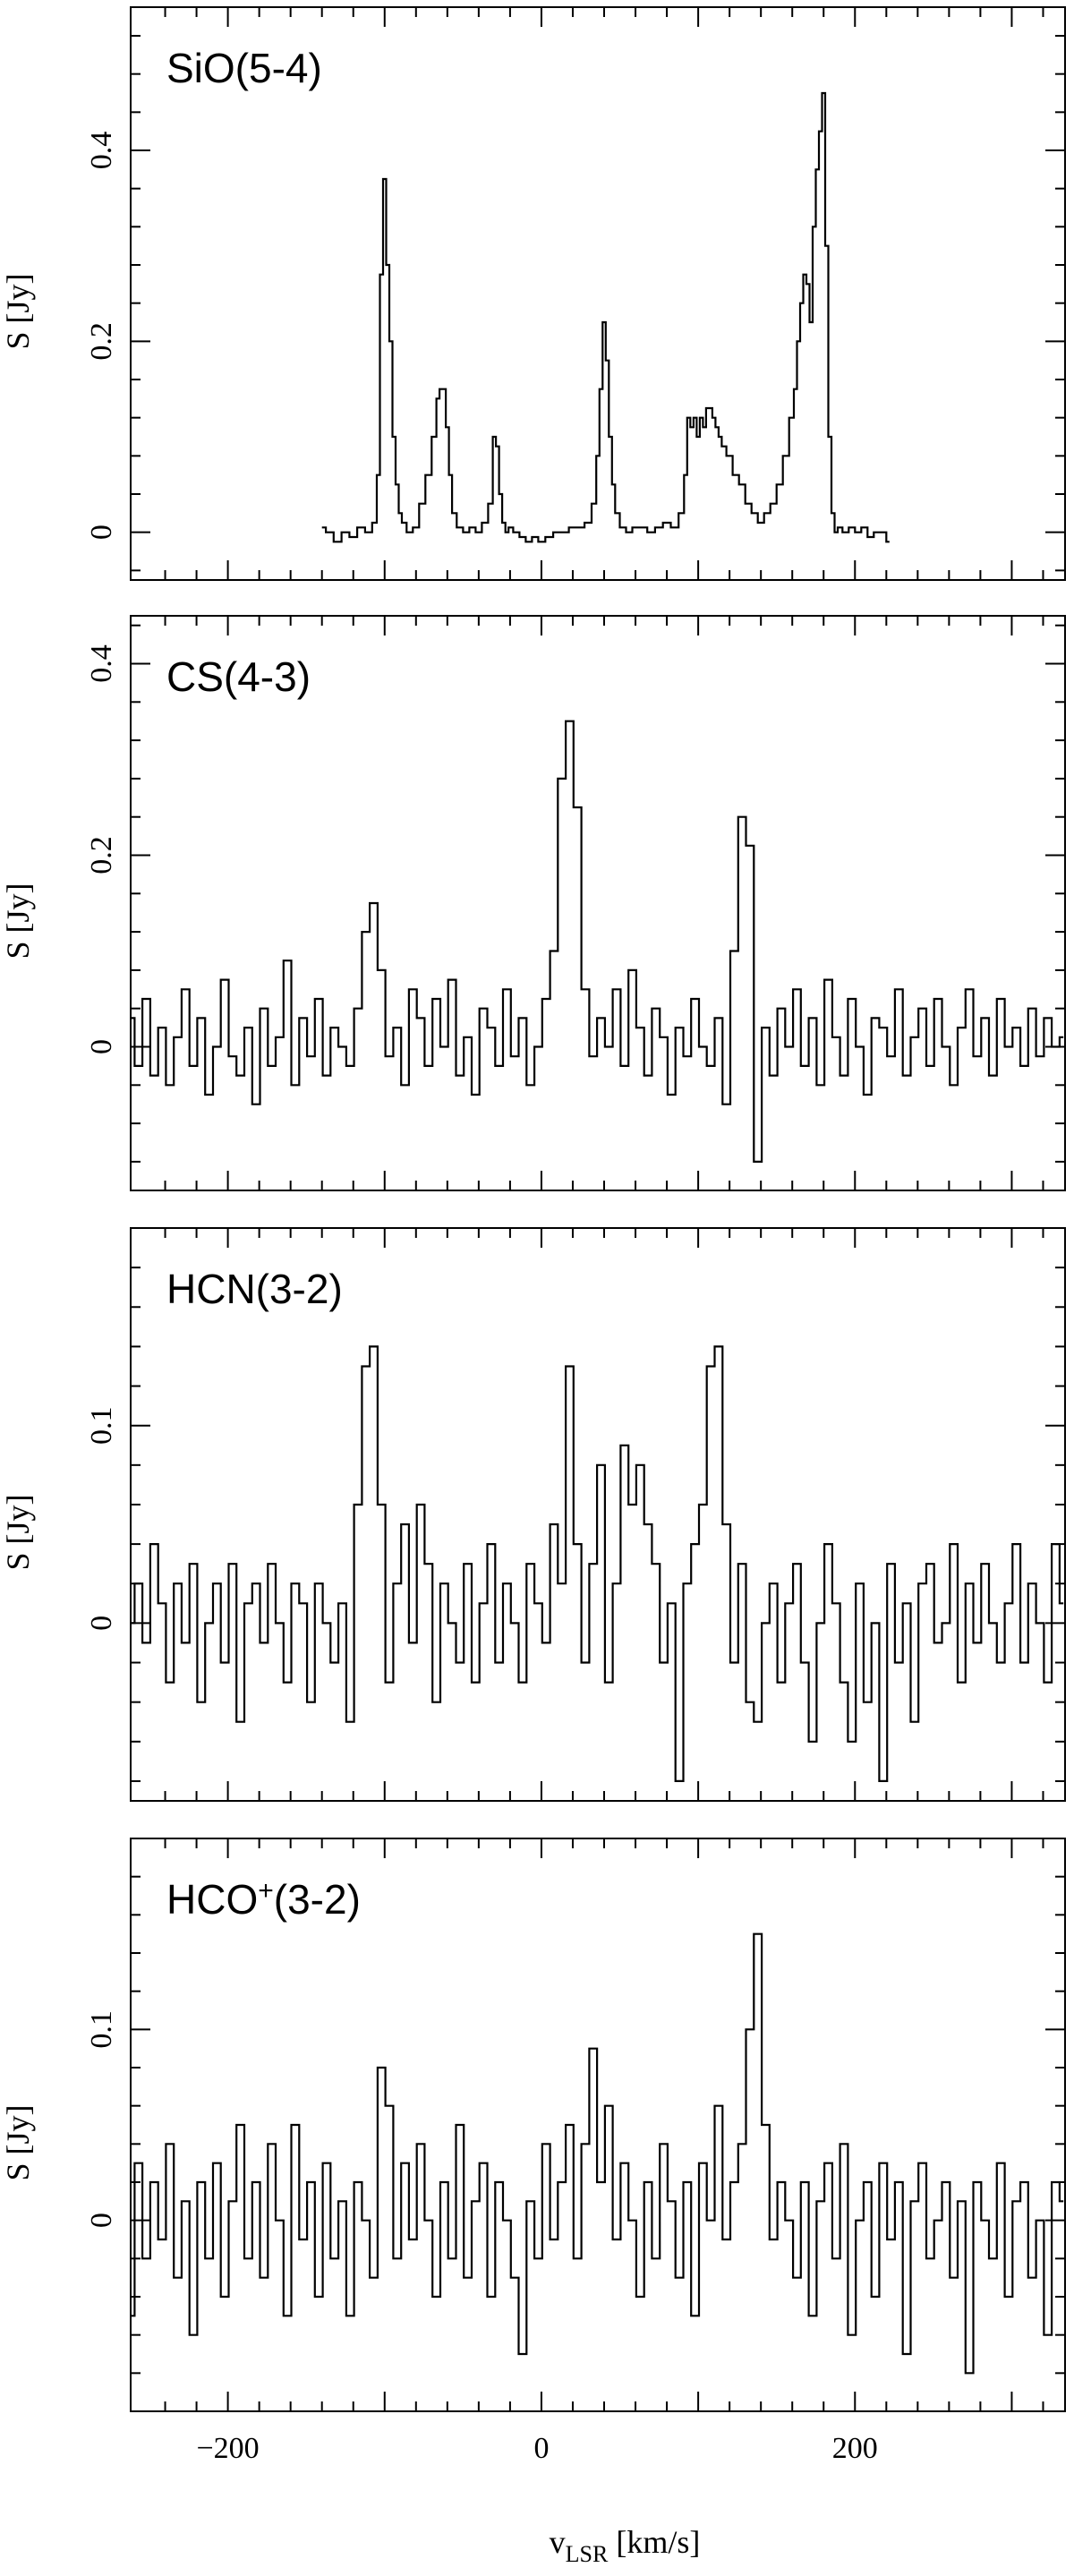  Describe the element at coordinates (244, 68) in the screenshot. I see `panel-label: SiO(5-4)` at that location.